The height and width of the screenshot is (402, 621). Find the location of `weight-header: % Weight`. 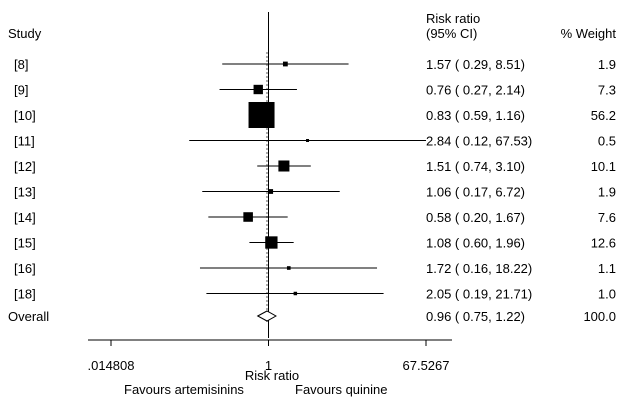

weight-header: % Weight is located at coordinates (589, 33).